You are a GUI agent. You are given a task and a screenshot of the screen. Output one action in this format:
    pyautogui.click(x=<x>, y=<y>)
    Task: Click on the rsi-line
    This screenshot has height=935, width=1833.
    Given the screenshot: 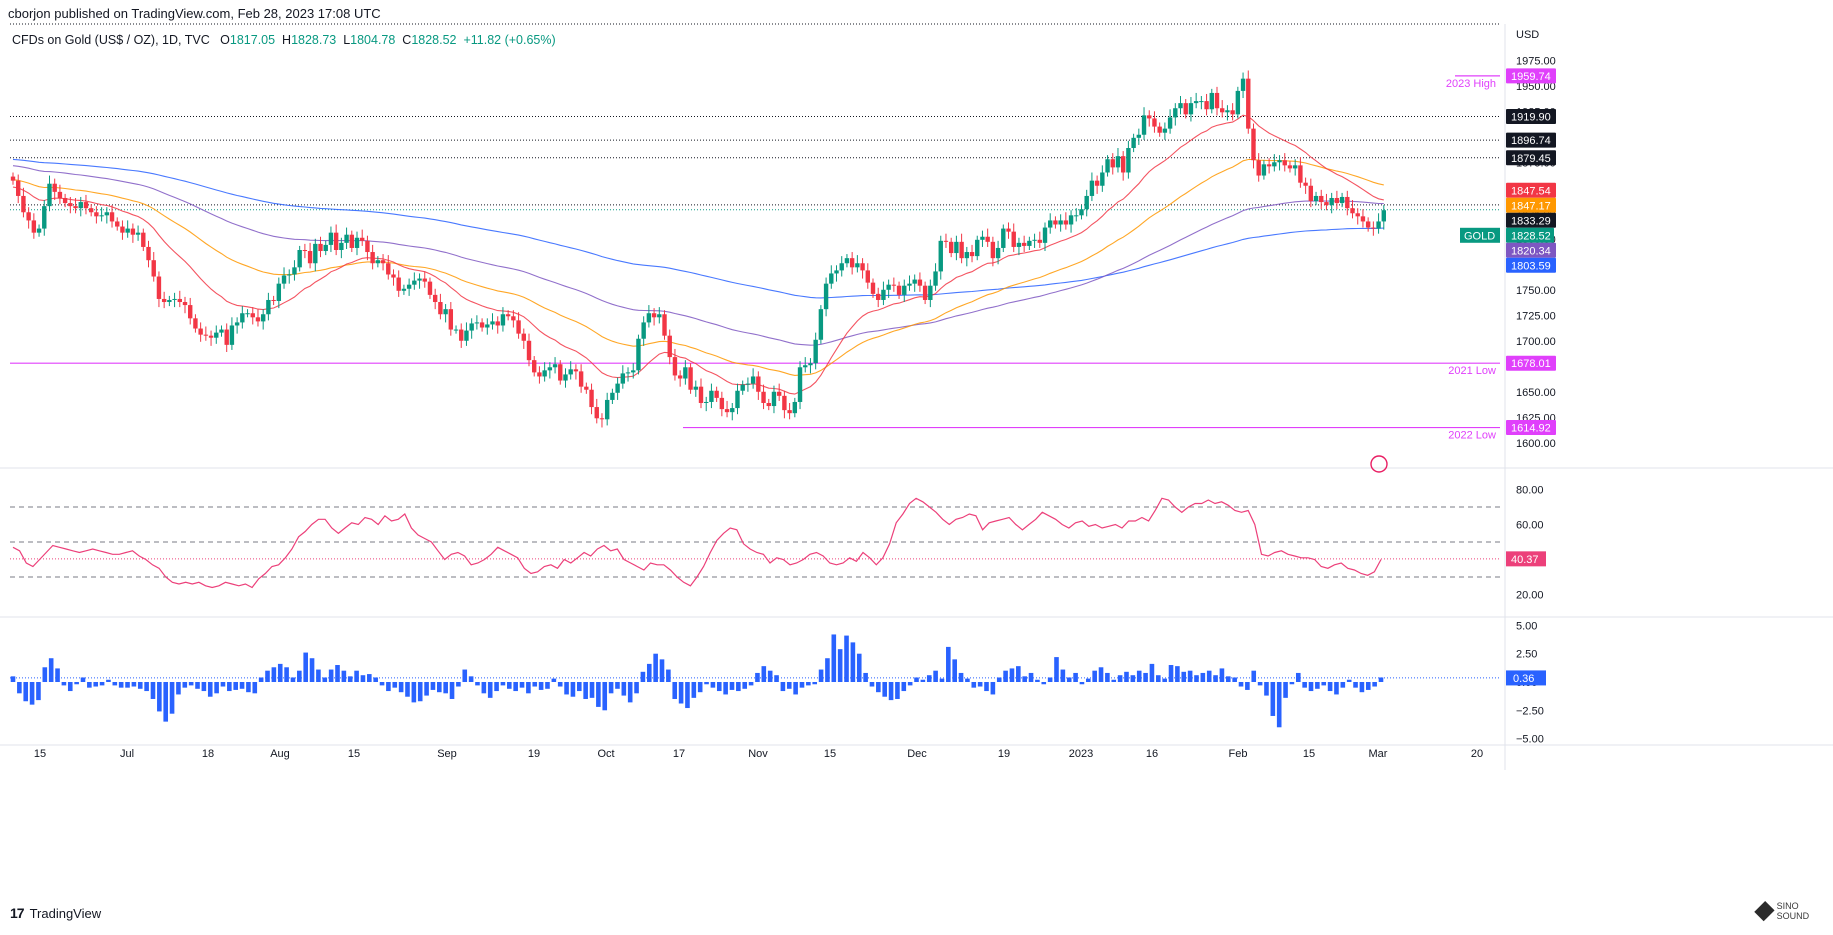 What is the action you would take?
    pyautogui.click(x=697, y=543)
    